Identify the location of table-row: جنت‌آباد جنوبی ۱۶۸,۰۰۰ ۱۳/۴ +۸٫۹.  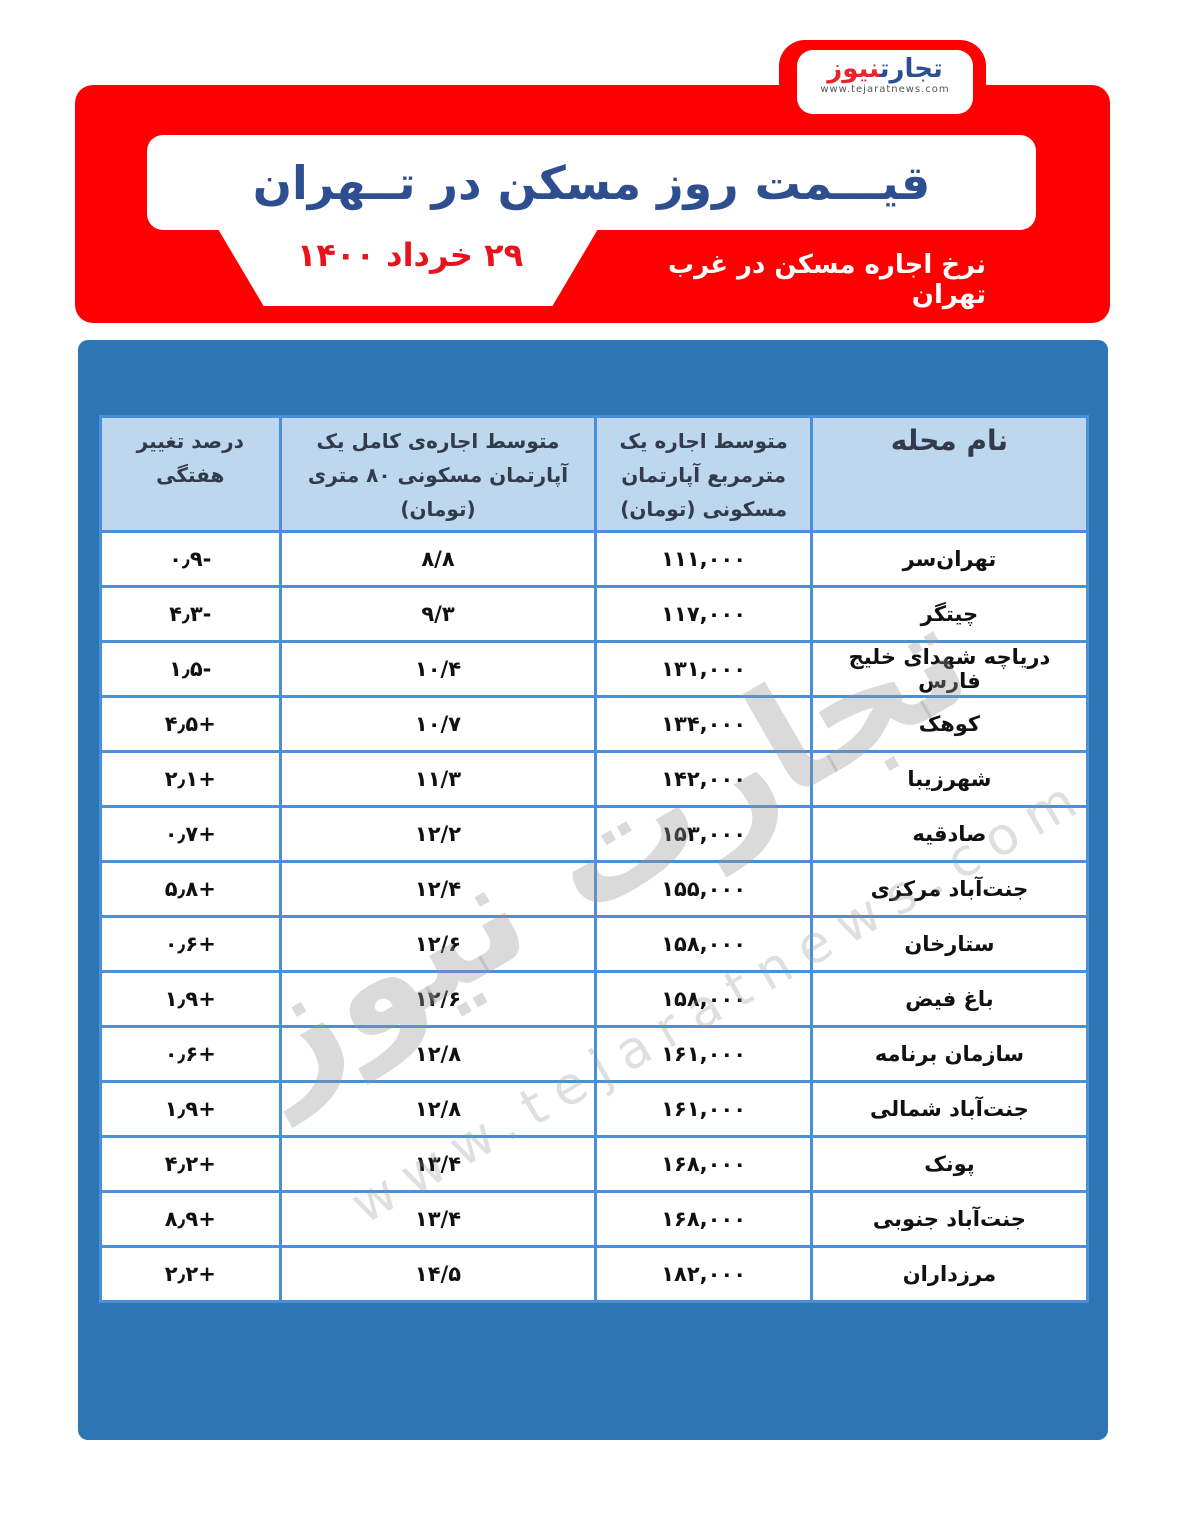
(594, 1219).